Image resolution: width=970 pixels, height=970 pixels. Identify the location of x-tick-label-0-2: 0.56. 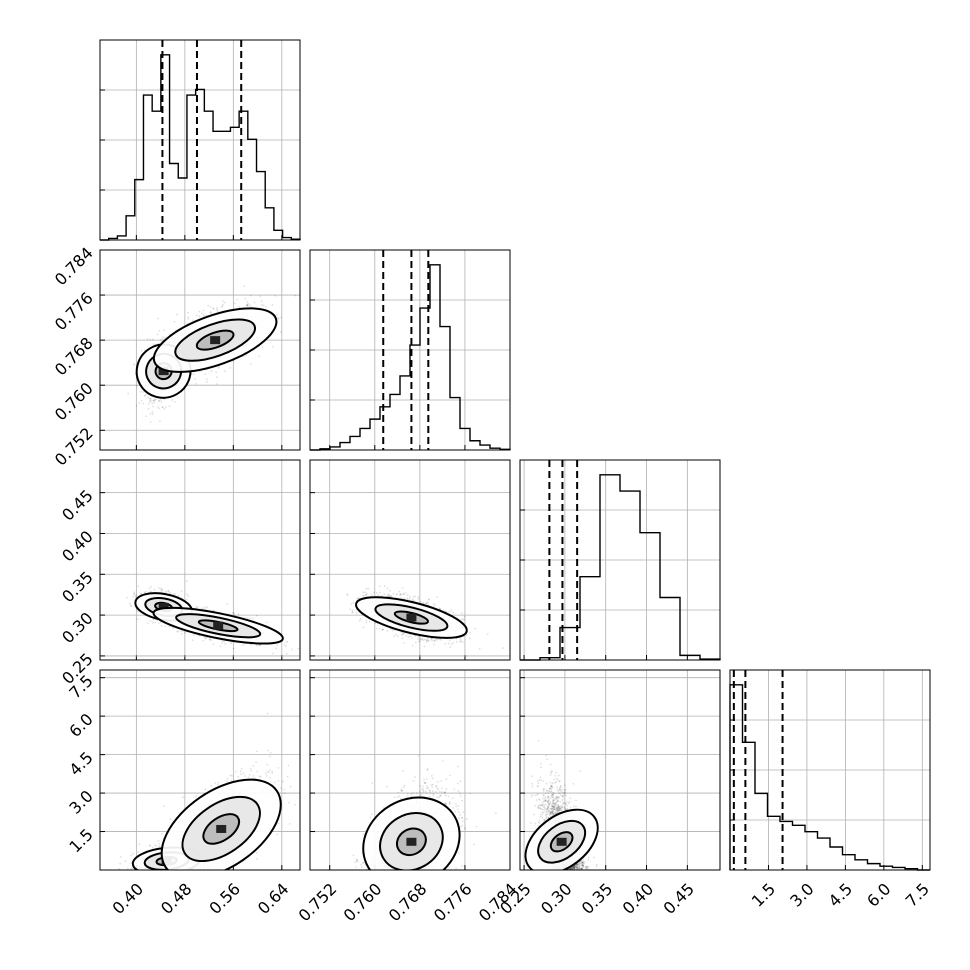
(224, 898).